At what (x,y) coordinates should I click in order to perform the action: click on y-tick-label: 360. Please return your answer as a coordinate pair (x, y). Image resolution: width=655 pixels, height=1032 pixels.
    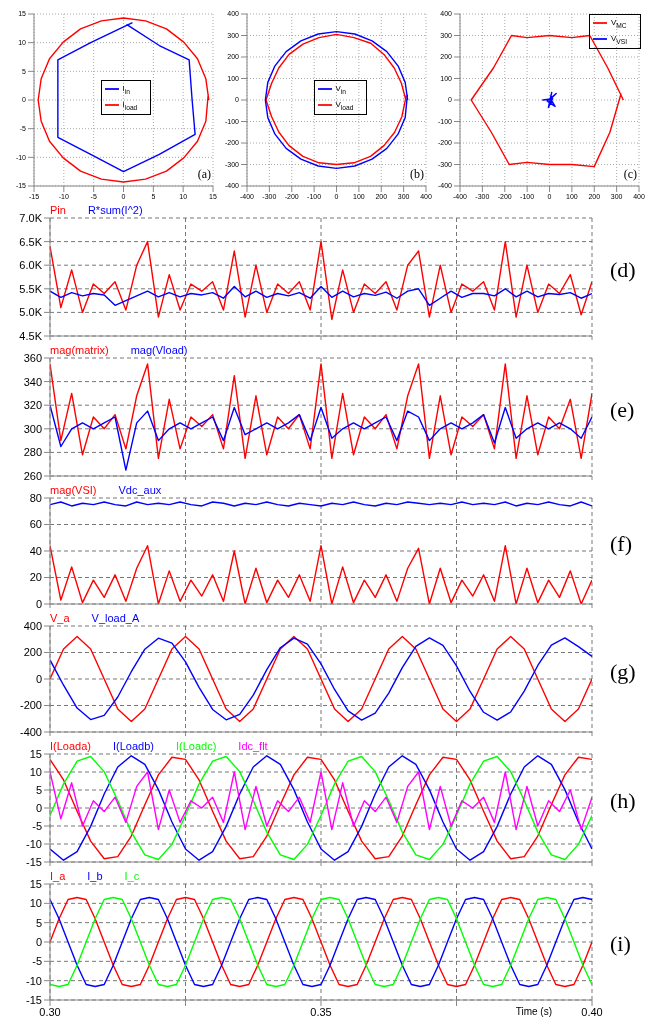
    Looking at the image, I should click on (32, 357).